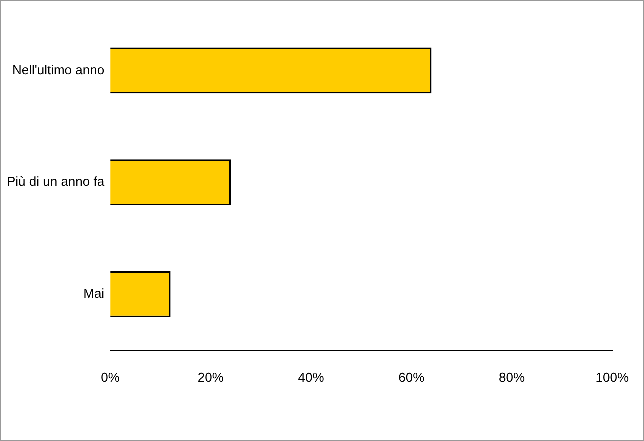 The width and height of the screenshot is (644, 441). What do you see at coordinates (211, 377) in the screenshot?
I see `x-tick-label: 20%` at bounding box center [211, 377].